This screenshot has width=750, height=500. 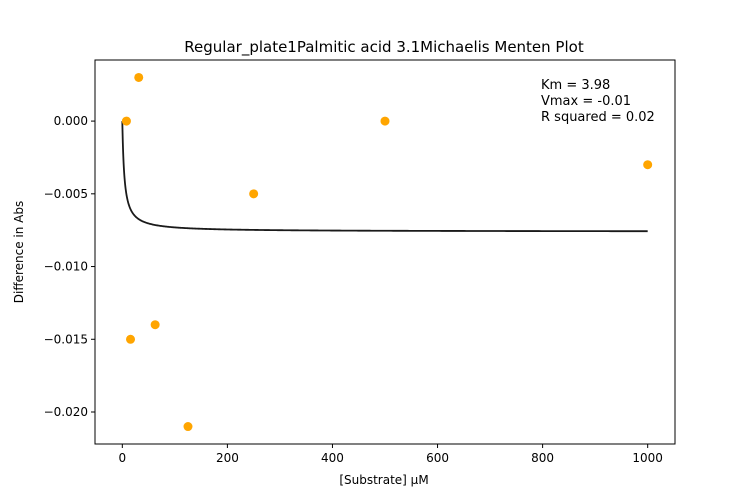 What do you see at coordinates (19, 252) in the screenshot?
I see `y-axis-label: Difference in Abs` at bounding box center [19, 252].